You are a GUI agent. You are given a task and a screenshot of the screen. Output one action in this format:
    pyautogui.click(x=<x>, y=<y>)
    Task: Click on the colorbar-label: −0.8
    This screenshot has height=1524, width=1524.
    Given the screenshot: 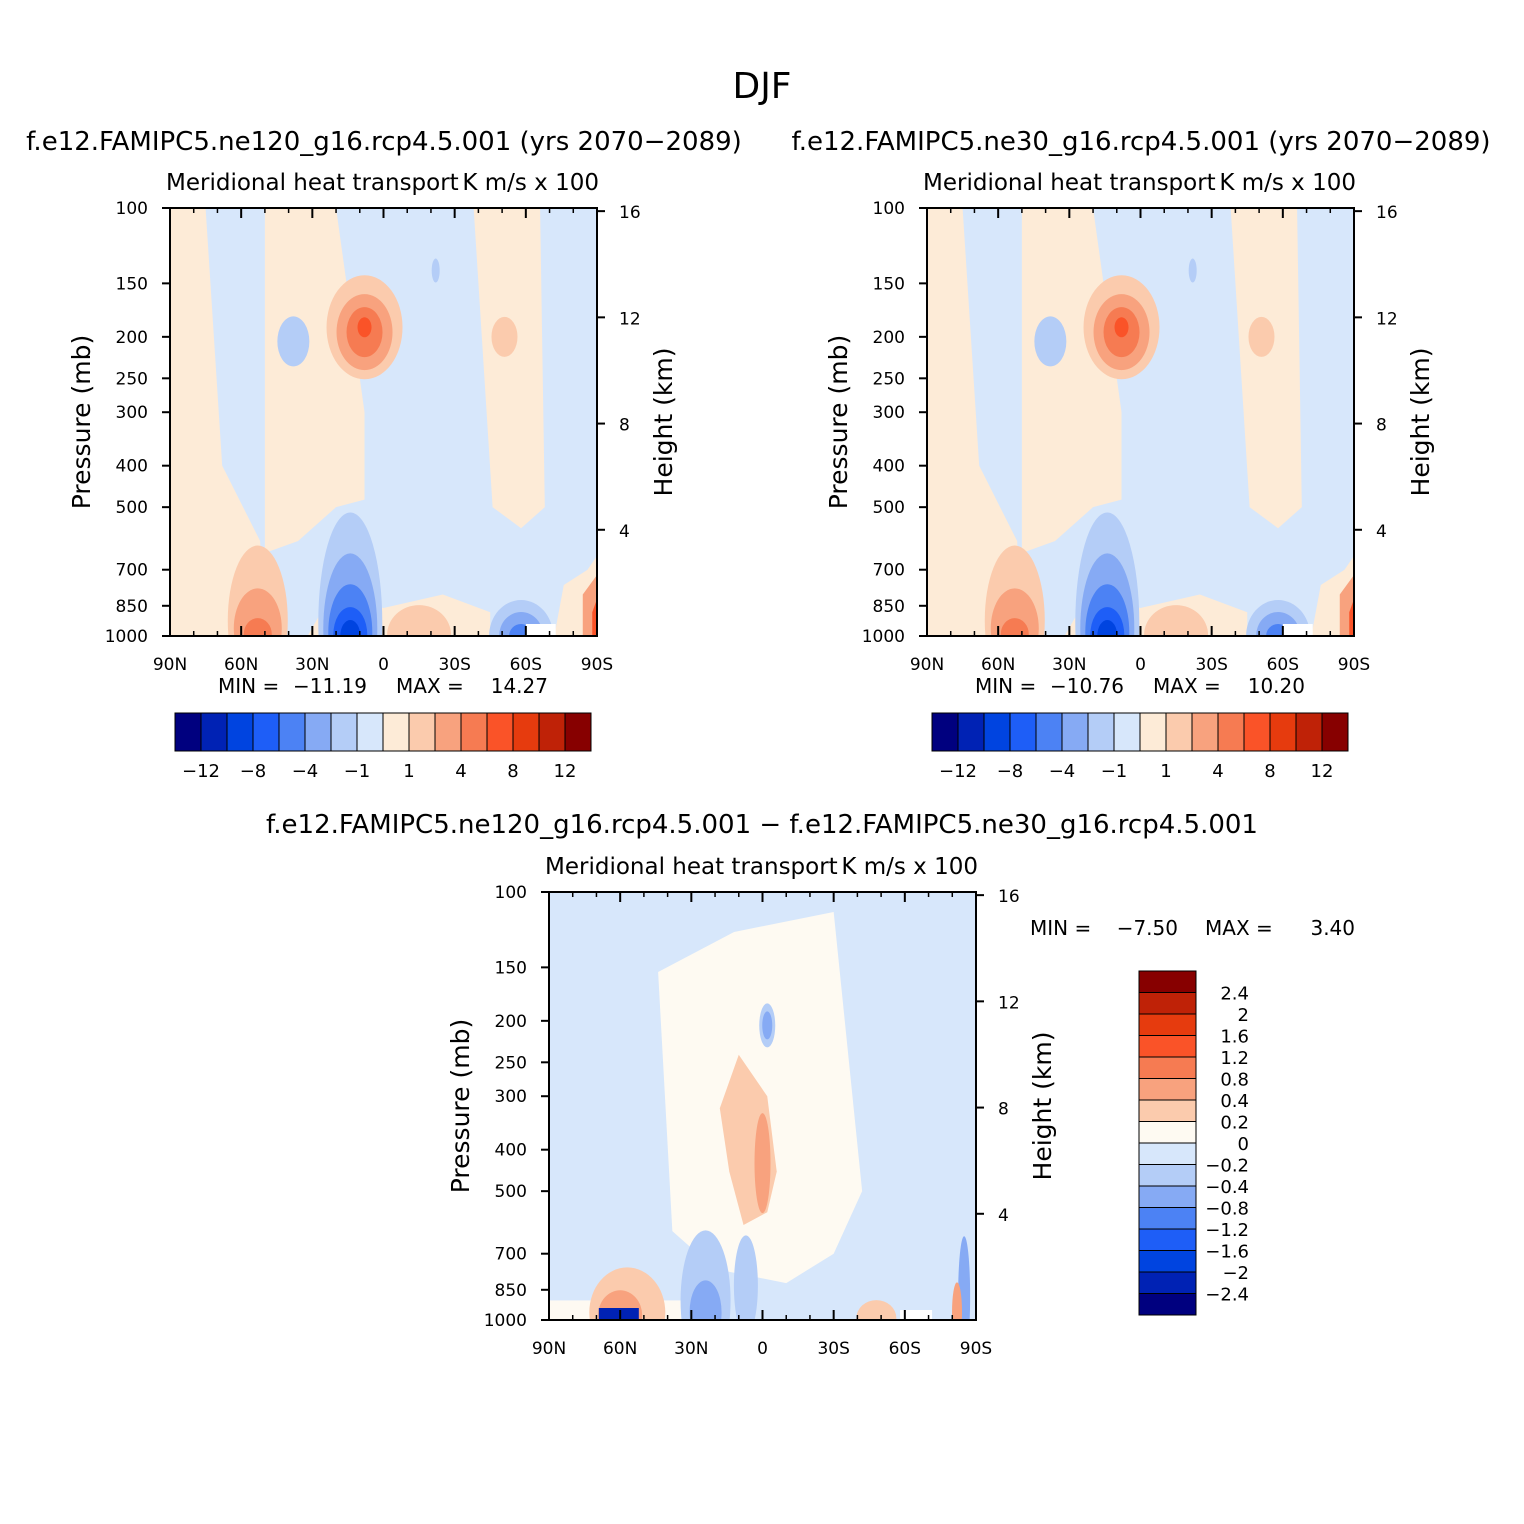 What is the action you would take?
    pyautogui.click(x=1227, y=1209)
    